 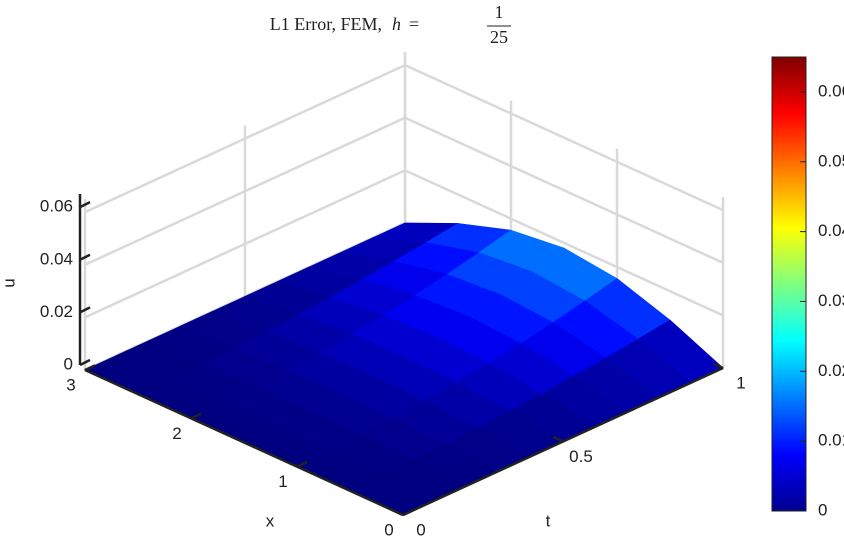 What do you see at coordinates (9, 282) in the screenshot?
I see `z-axis-label: u` at bounding box center [9, 282].